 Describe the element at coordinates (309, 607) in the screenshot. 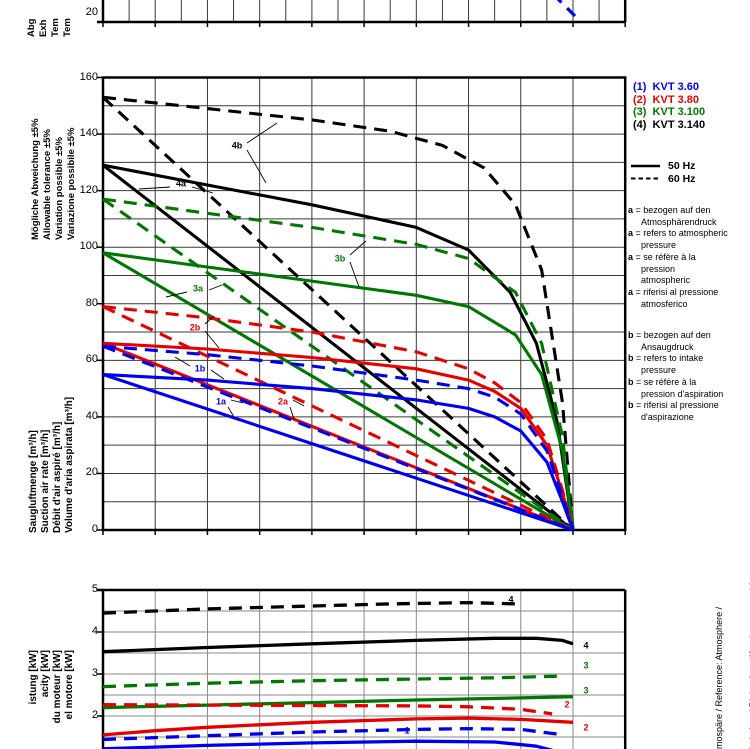

I see `power-curve-4-60hz` at that location.